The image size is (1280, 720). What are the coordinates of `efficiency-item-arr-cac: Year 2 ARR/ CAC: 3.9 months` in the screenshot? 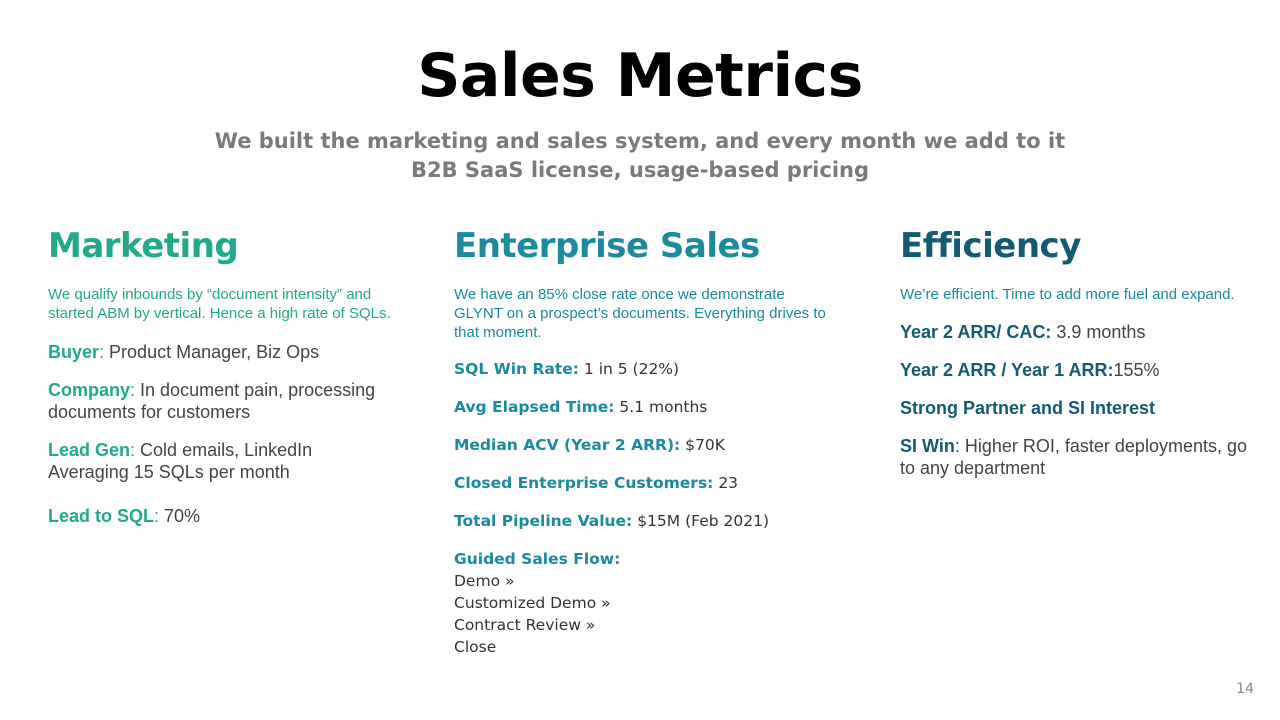 It's located at (1075, 332).